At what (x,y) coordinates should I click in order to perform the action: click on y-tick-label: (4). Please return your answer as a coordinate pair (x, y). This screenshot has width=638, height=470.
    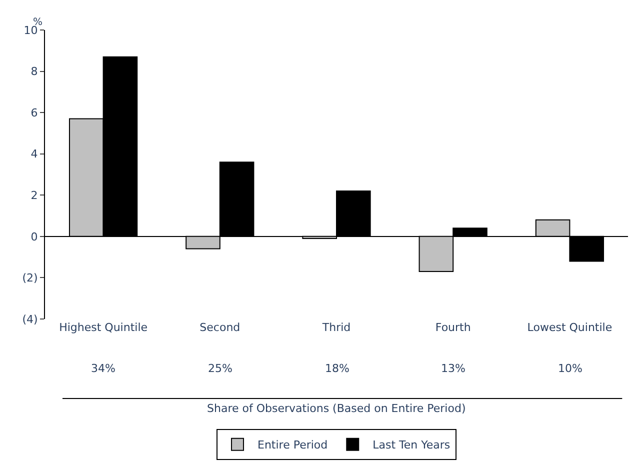
    Looking at the image, I should click on (30, 319).